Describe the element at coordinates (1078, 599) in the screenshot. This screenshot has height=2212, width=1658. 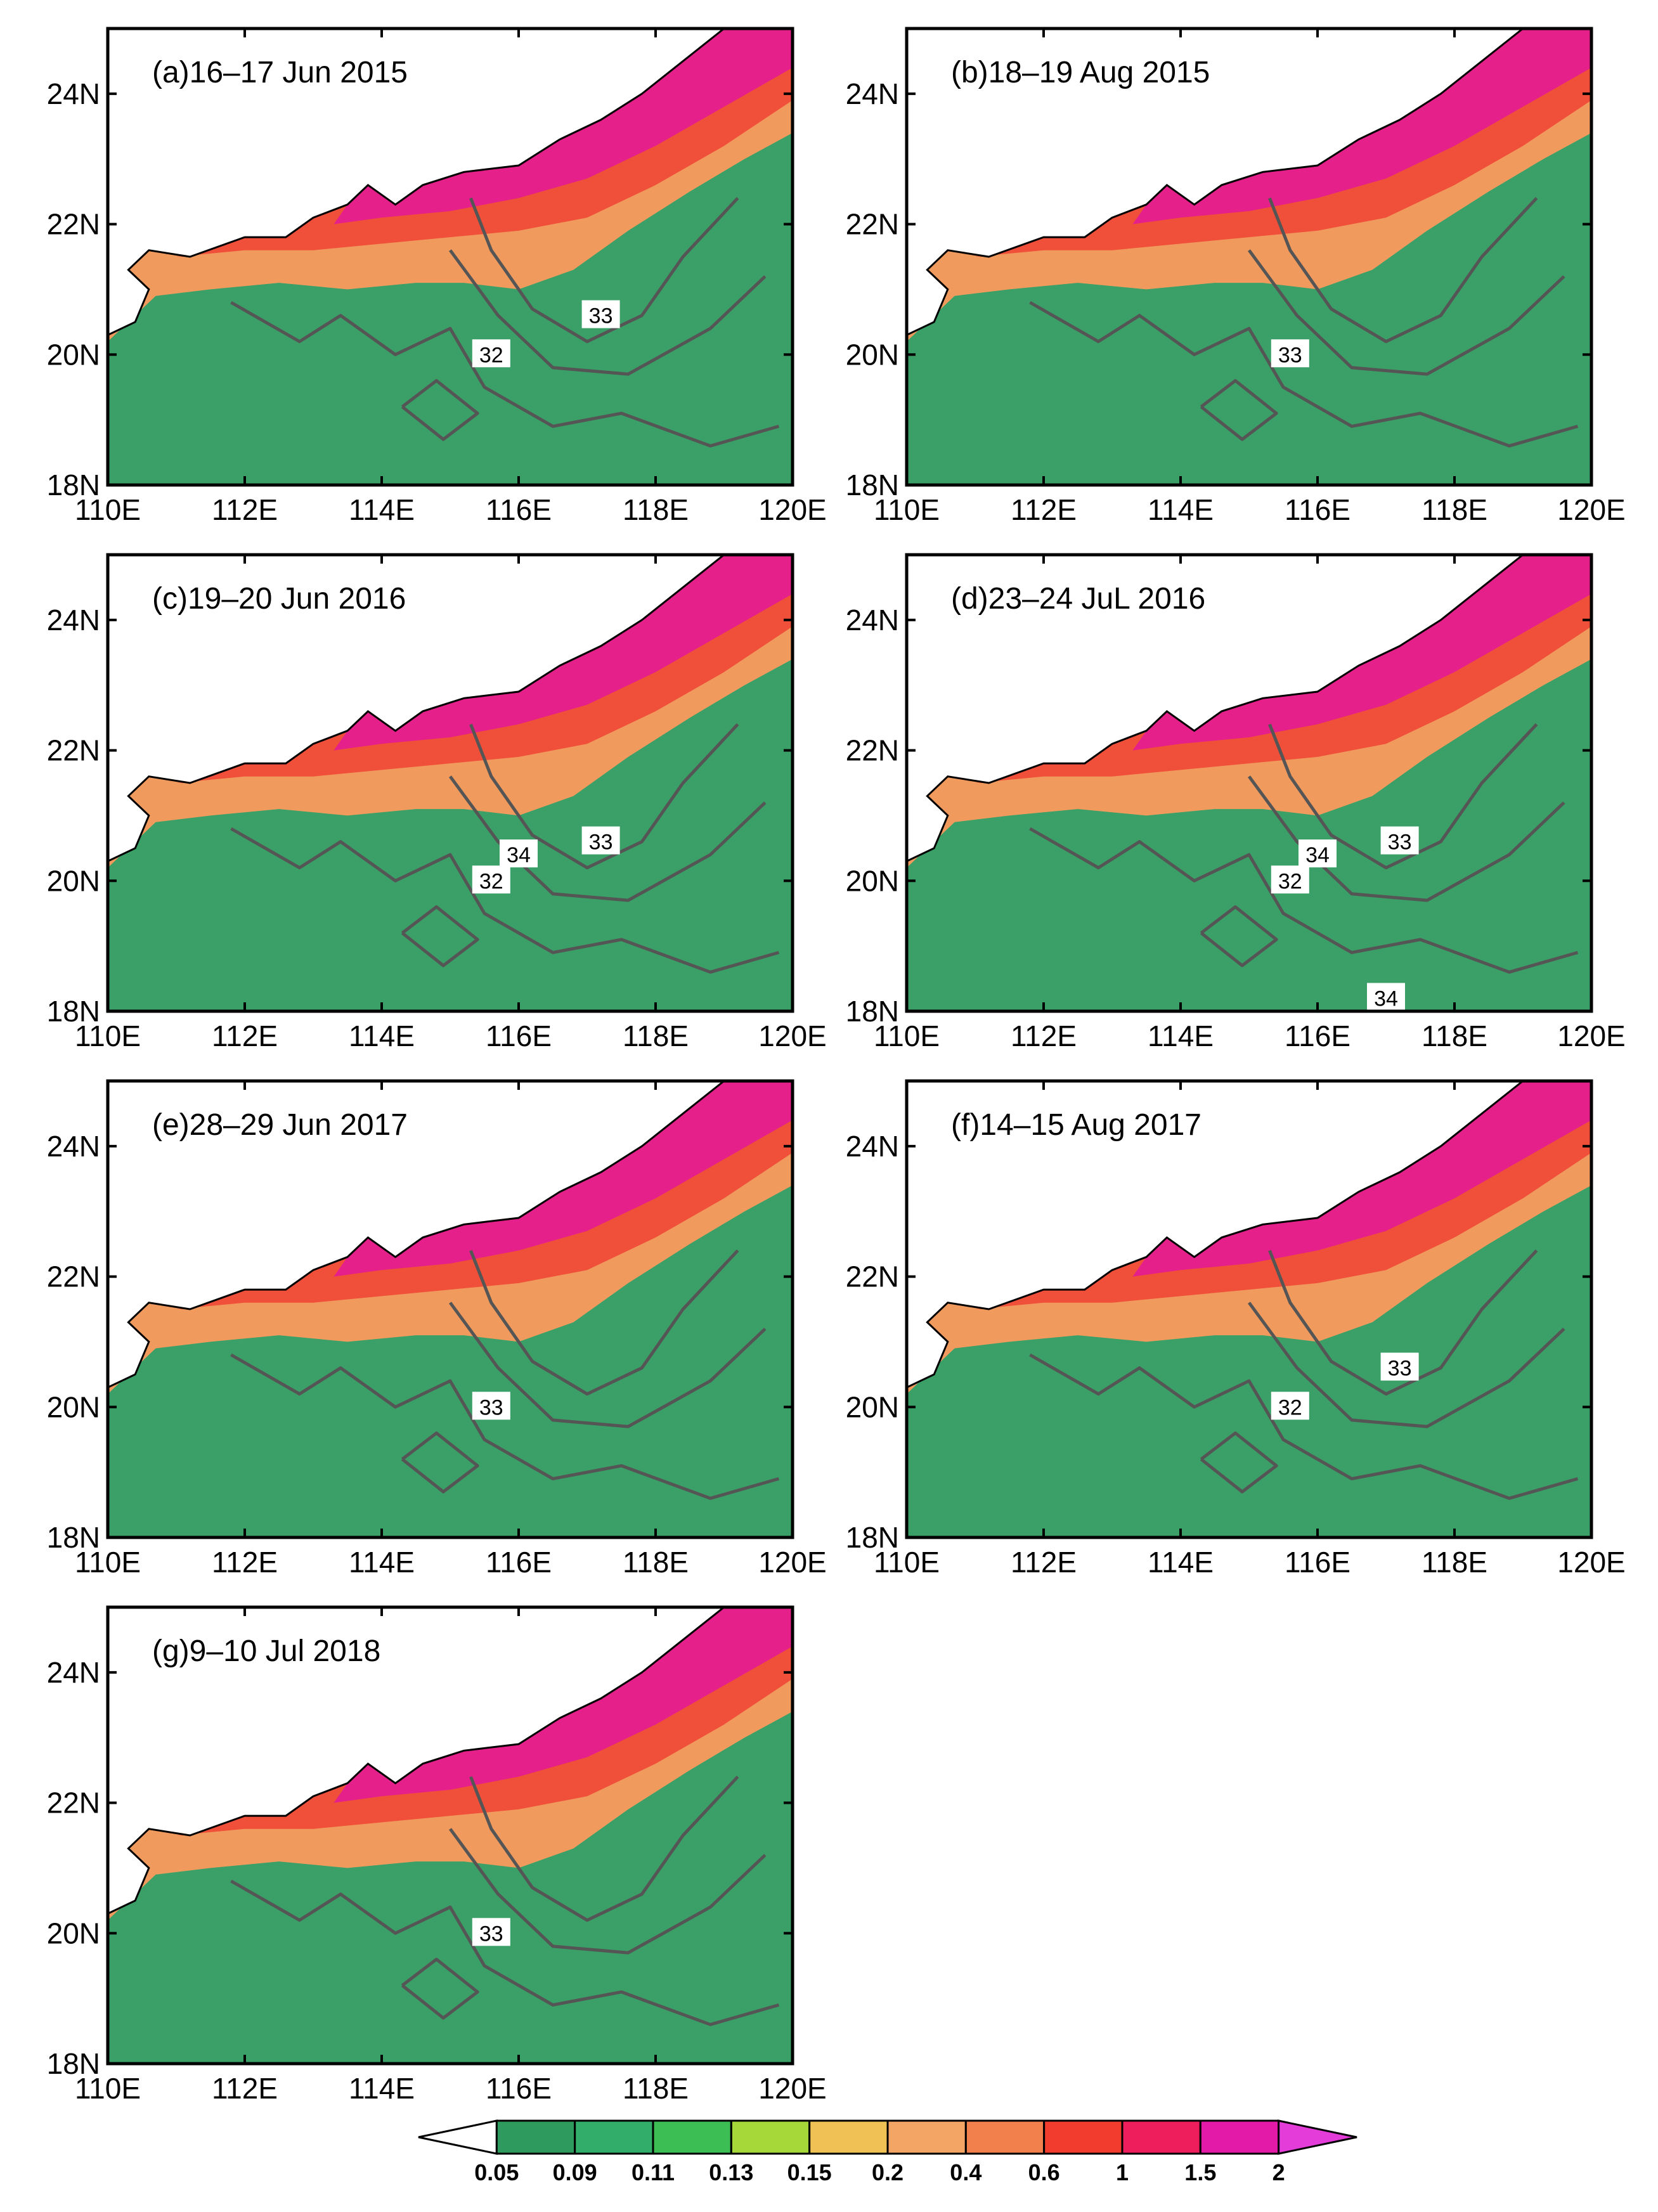
I see `panel-title: (d)23–24 JuL 2016` at that location.